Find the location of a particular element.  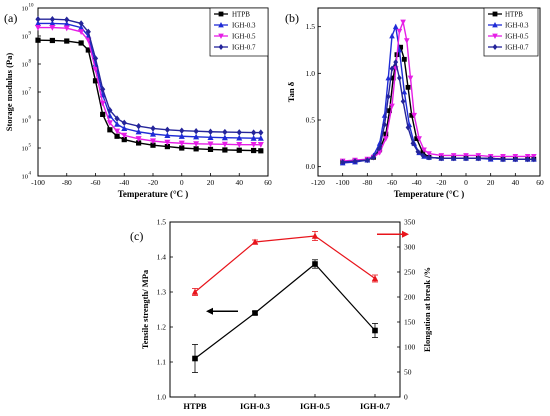

x-tick-b-2-label: -80 is located at coordinates (367, 182).